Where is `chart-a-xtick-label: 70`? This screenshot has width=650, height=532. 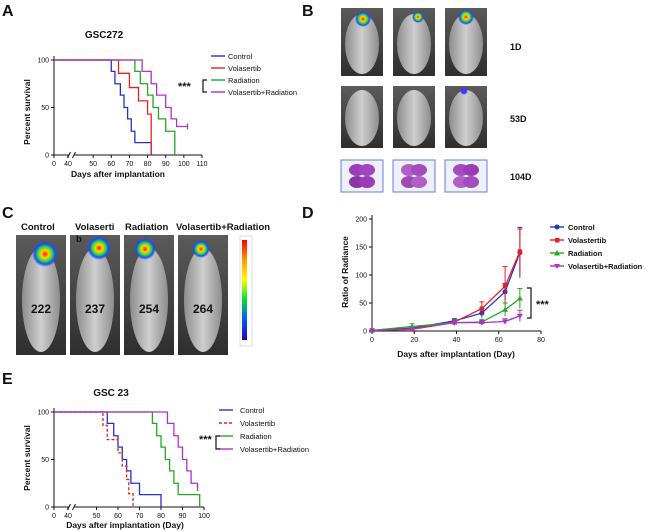
chart-a-xtick-label: 70 is located at coordinates (130, 164).